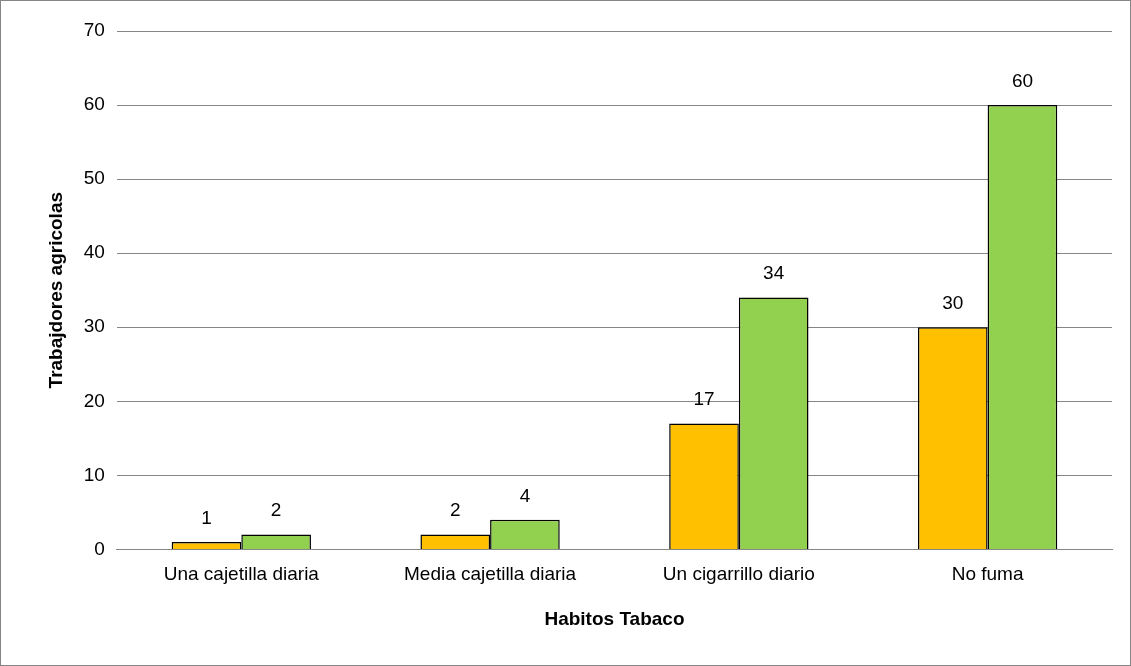  Describe the element at coordinates (953, 302) in the screenshot. I see `data-label: 30` at that location.